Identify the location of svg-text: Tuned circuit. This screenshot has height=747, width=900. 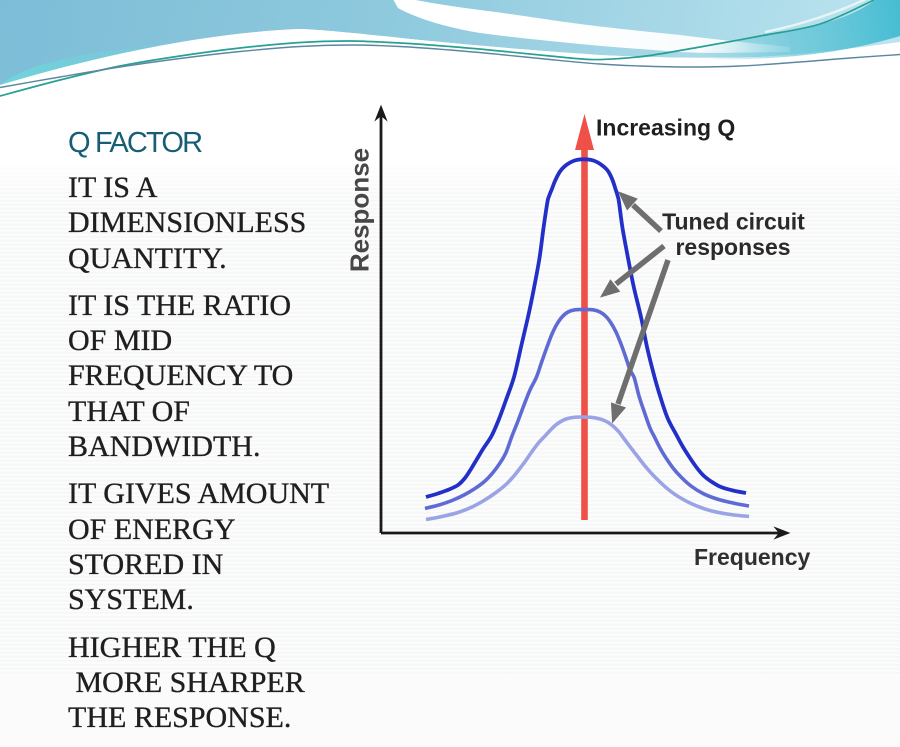
(733, 222).